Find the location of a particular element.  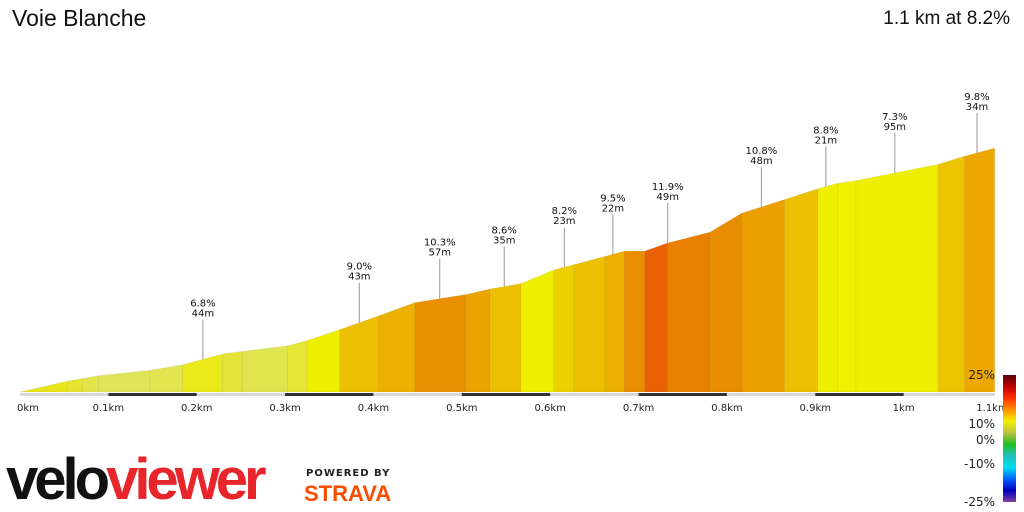

page-title: Voie Blanche is located at coordinates (79, 18).